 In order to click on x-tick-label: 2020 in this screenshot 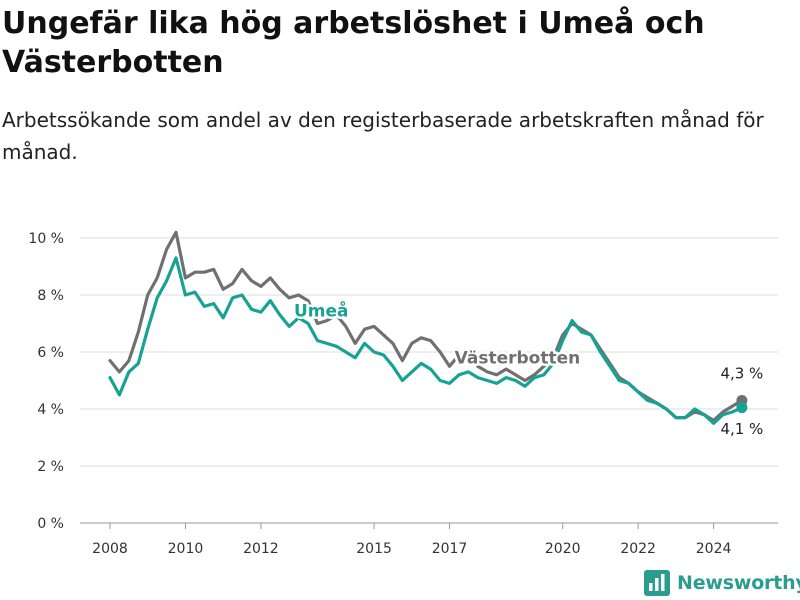, I will do `click(563, 549)`.